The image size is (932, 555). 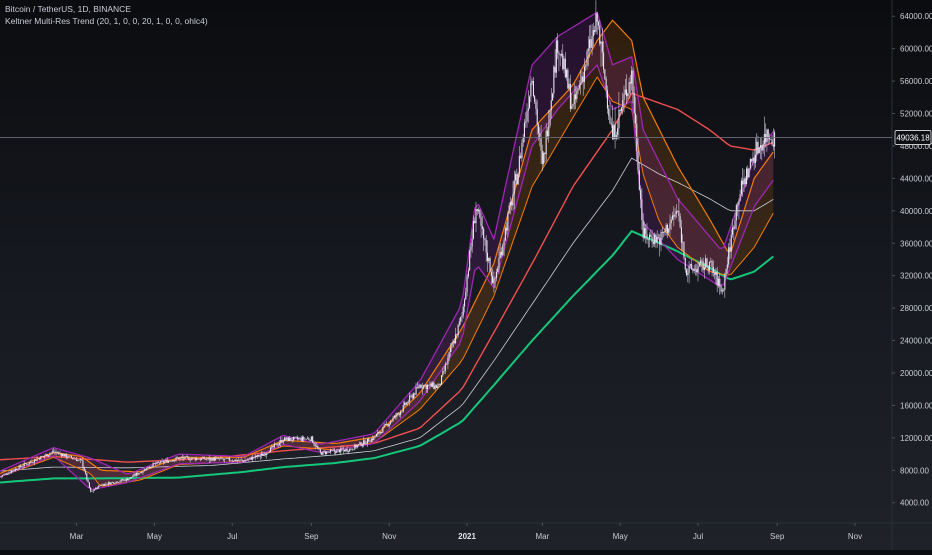 I want to click on ytick-label: 36000.00, so click(x=916, y=243).